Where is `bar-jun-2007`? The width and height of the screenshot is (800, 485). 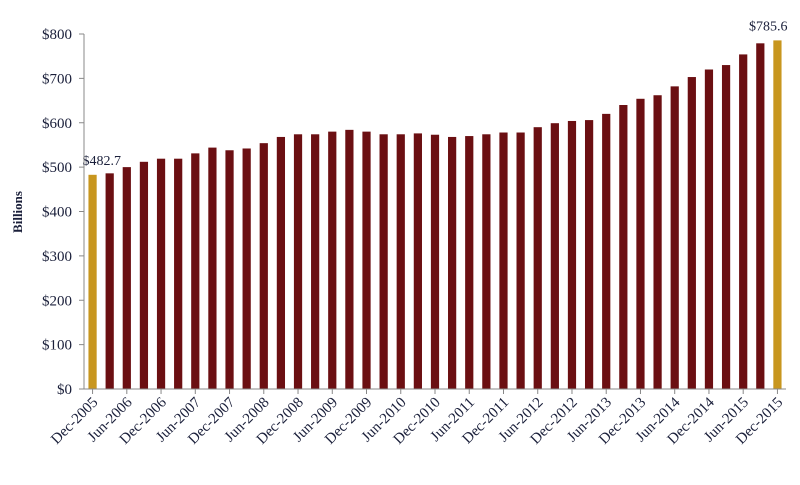 bar-jun-2007 is located at coordinates (195, 271).